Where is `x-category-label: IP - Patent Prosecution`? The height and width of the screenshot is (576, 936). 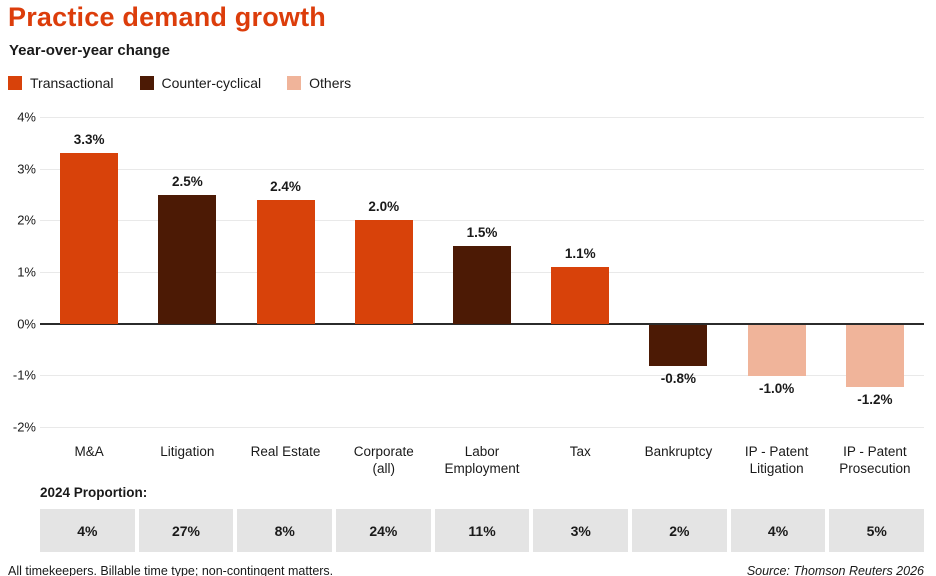 x-category-label: IP - Patent Prosecution is located at coordinates (875, 460).